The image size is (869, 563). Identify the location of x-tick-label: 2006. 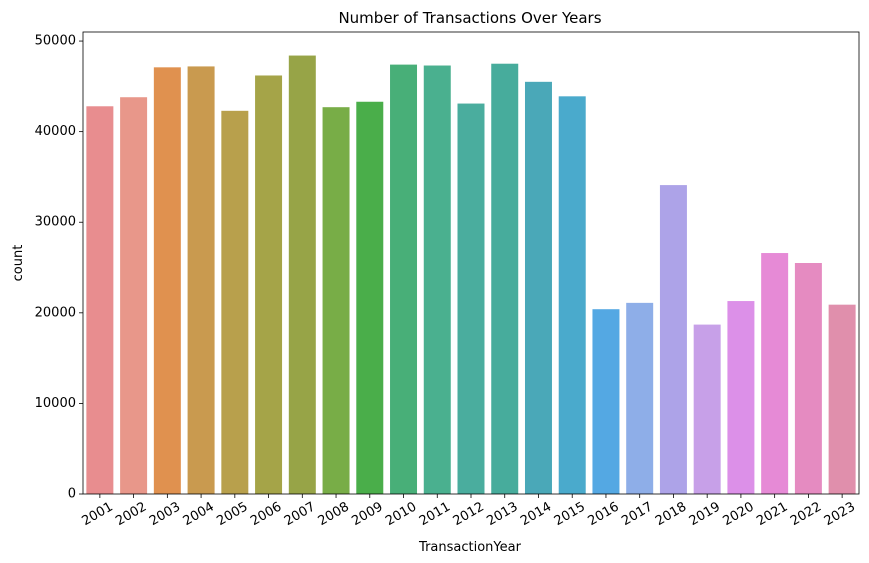
(266, 515).